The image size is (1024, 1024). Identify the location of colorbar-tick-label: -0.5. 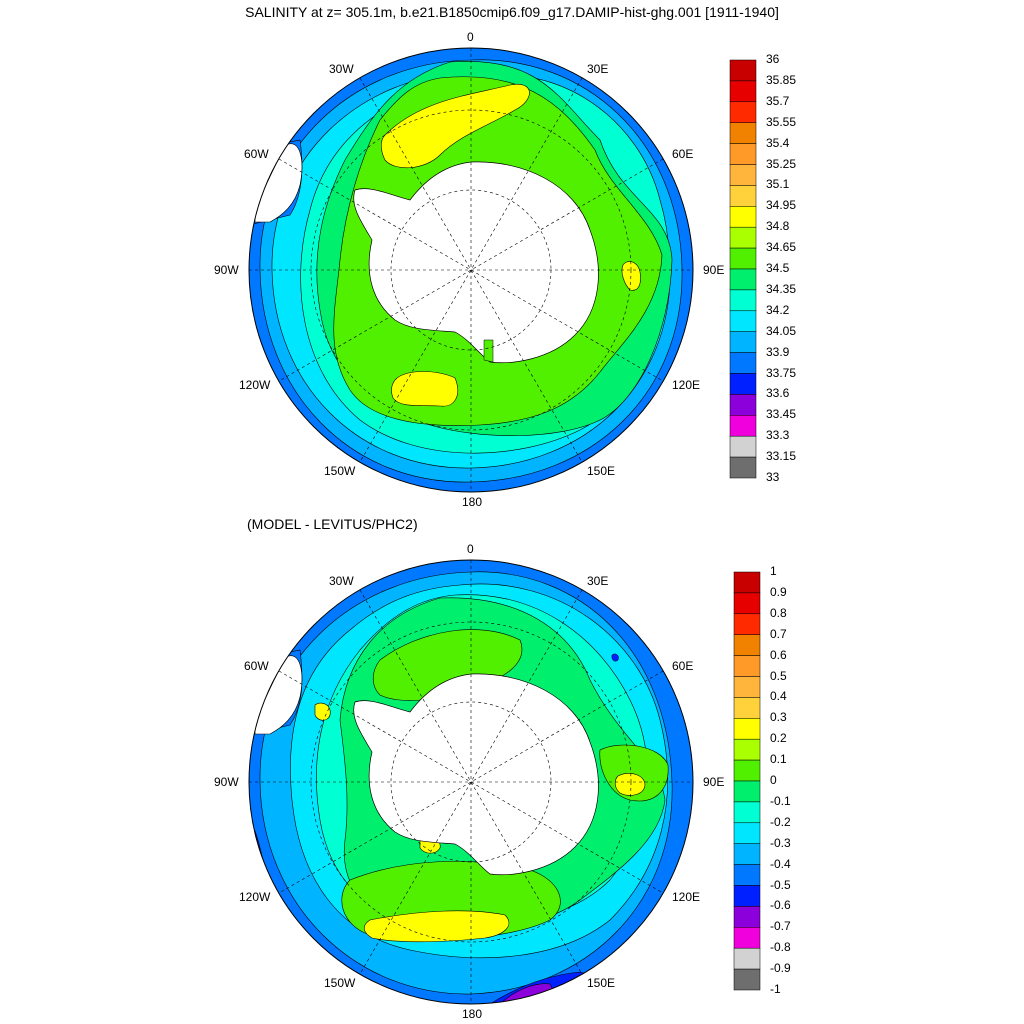
(780, 884).